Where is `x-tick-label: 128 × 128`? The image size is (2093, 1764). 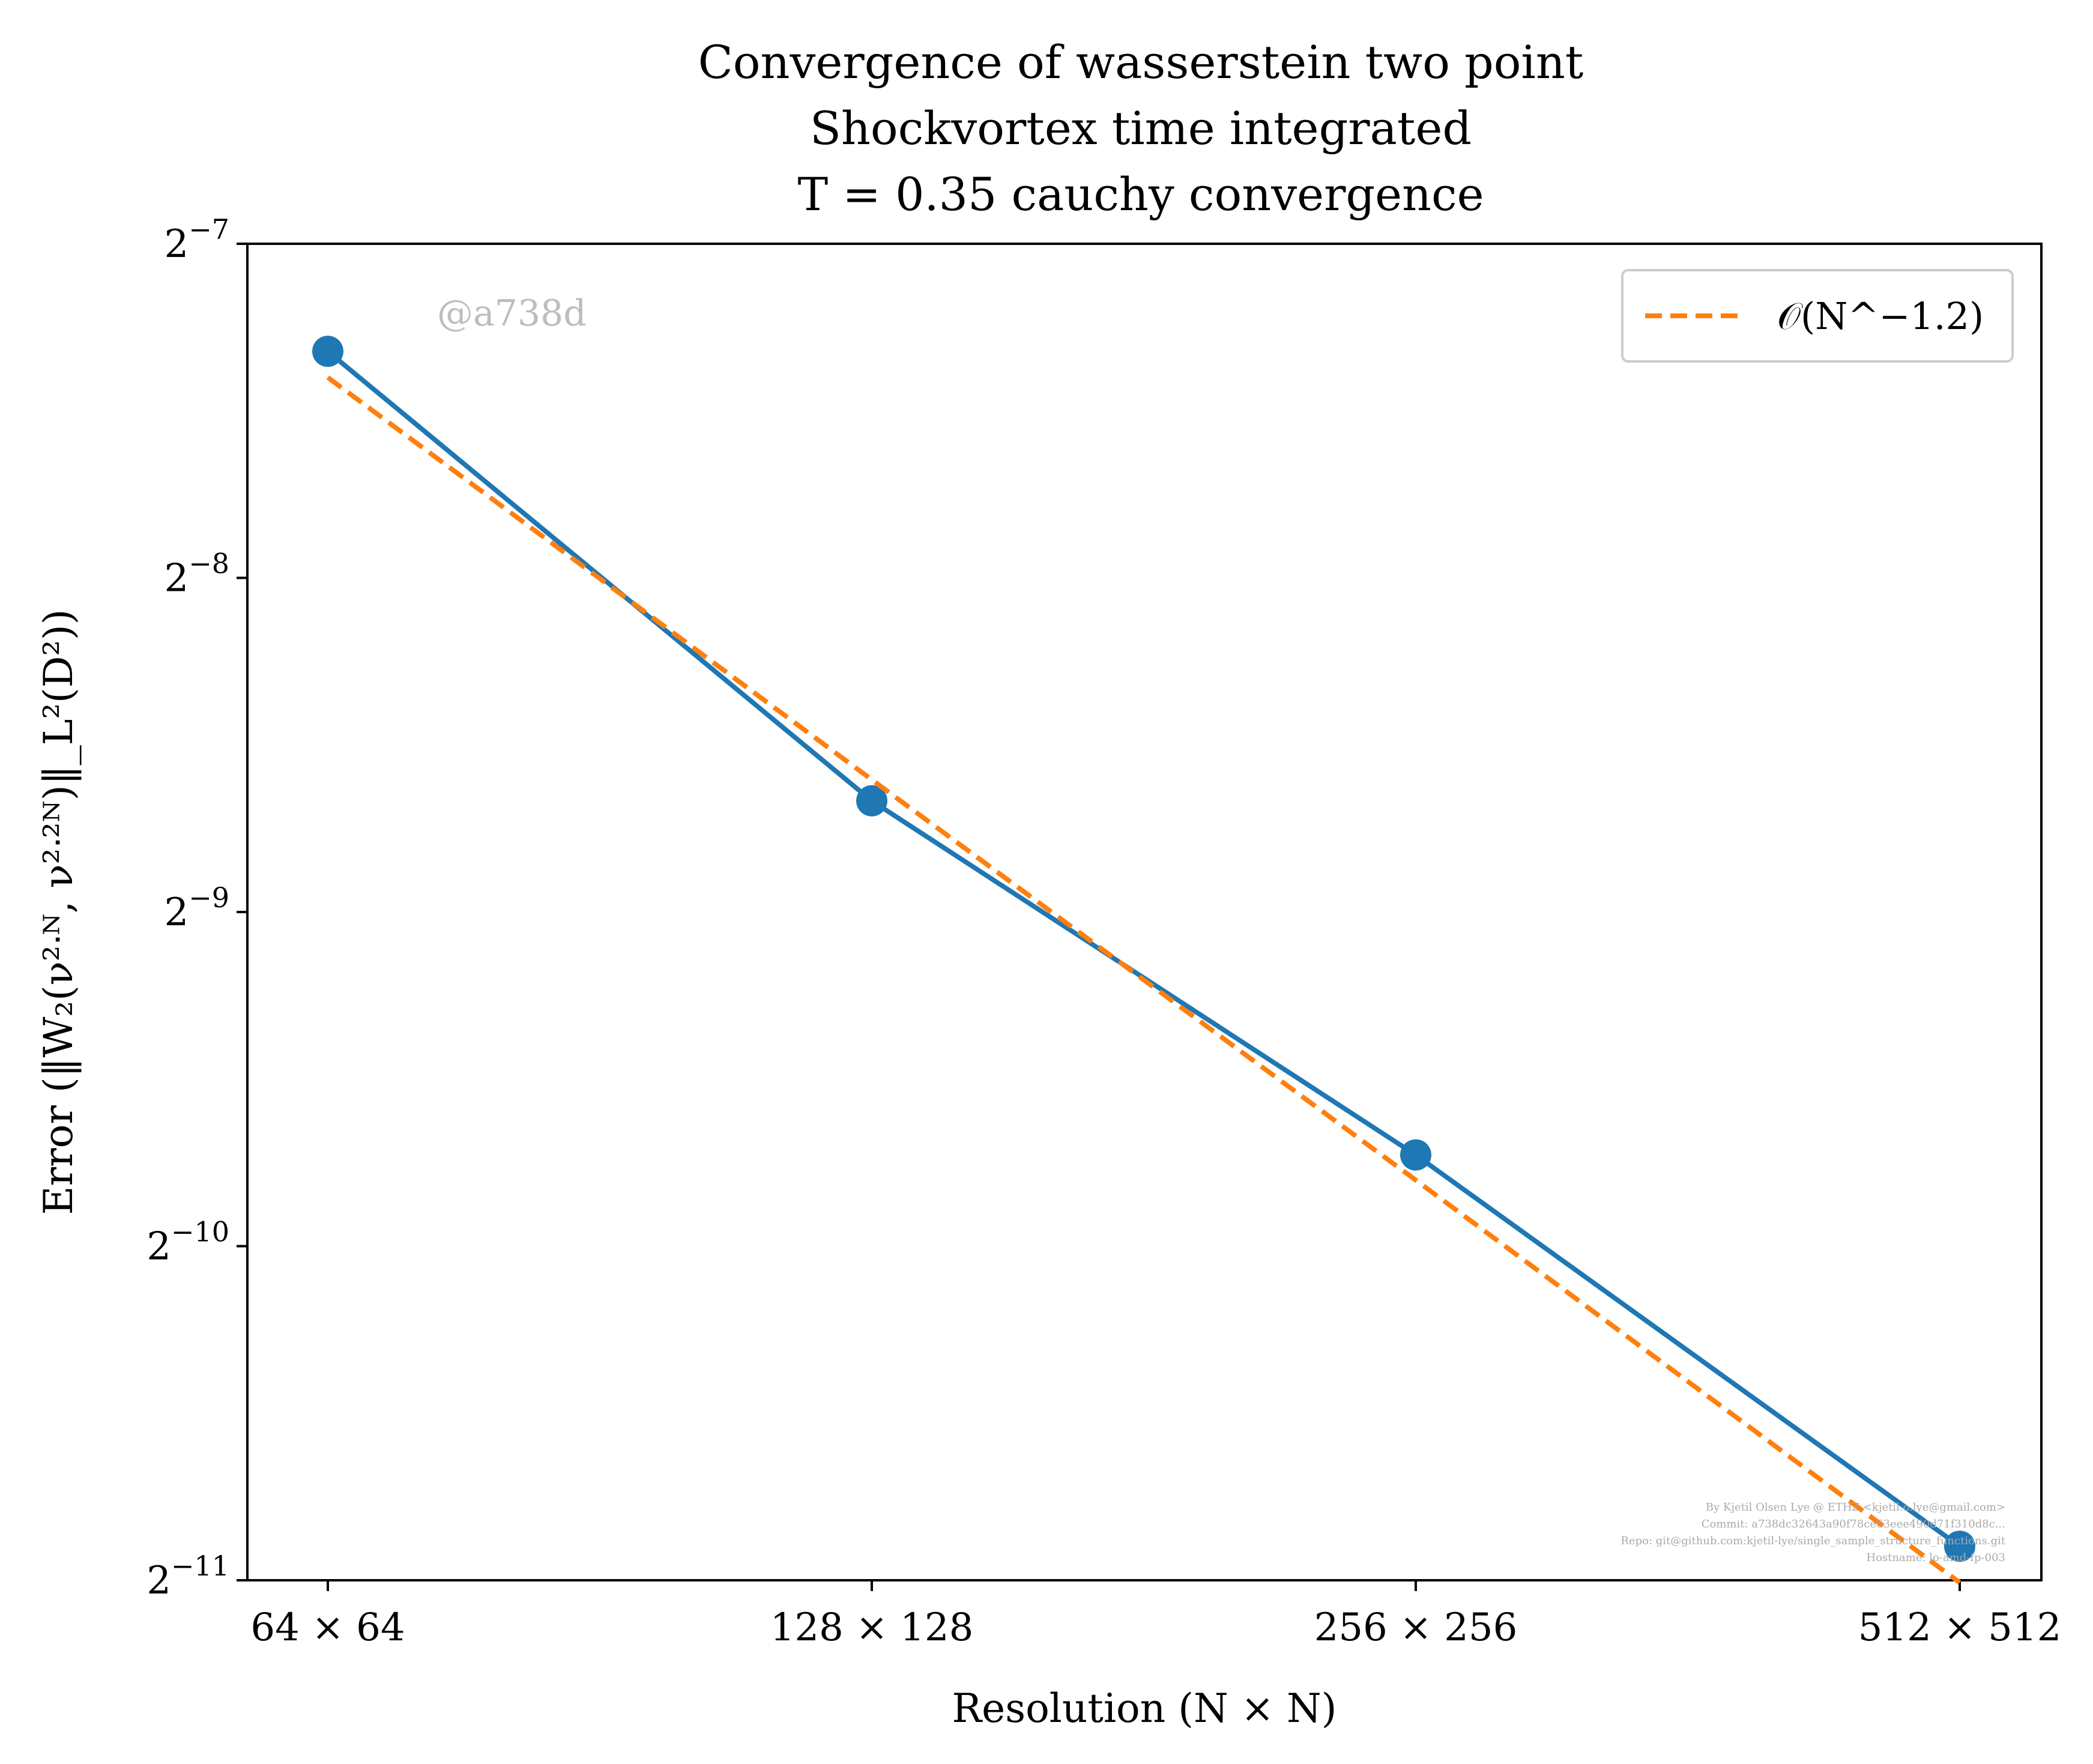 x-tick-label: 128 × 128 is located at coordinates (872, 1627).